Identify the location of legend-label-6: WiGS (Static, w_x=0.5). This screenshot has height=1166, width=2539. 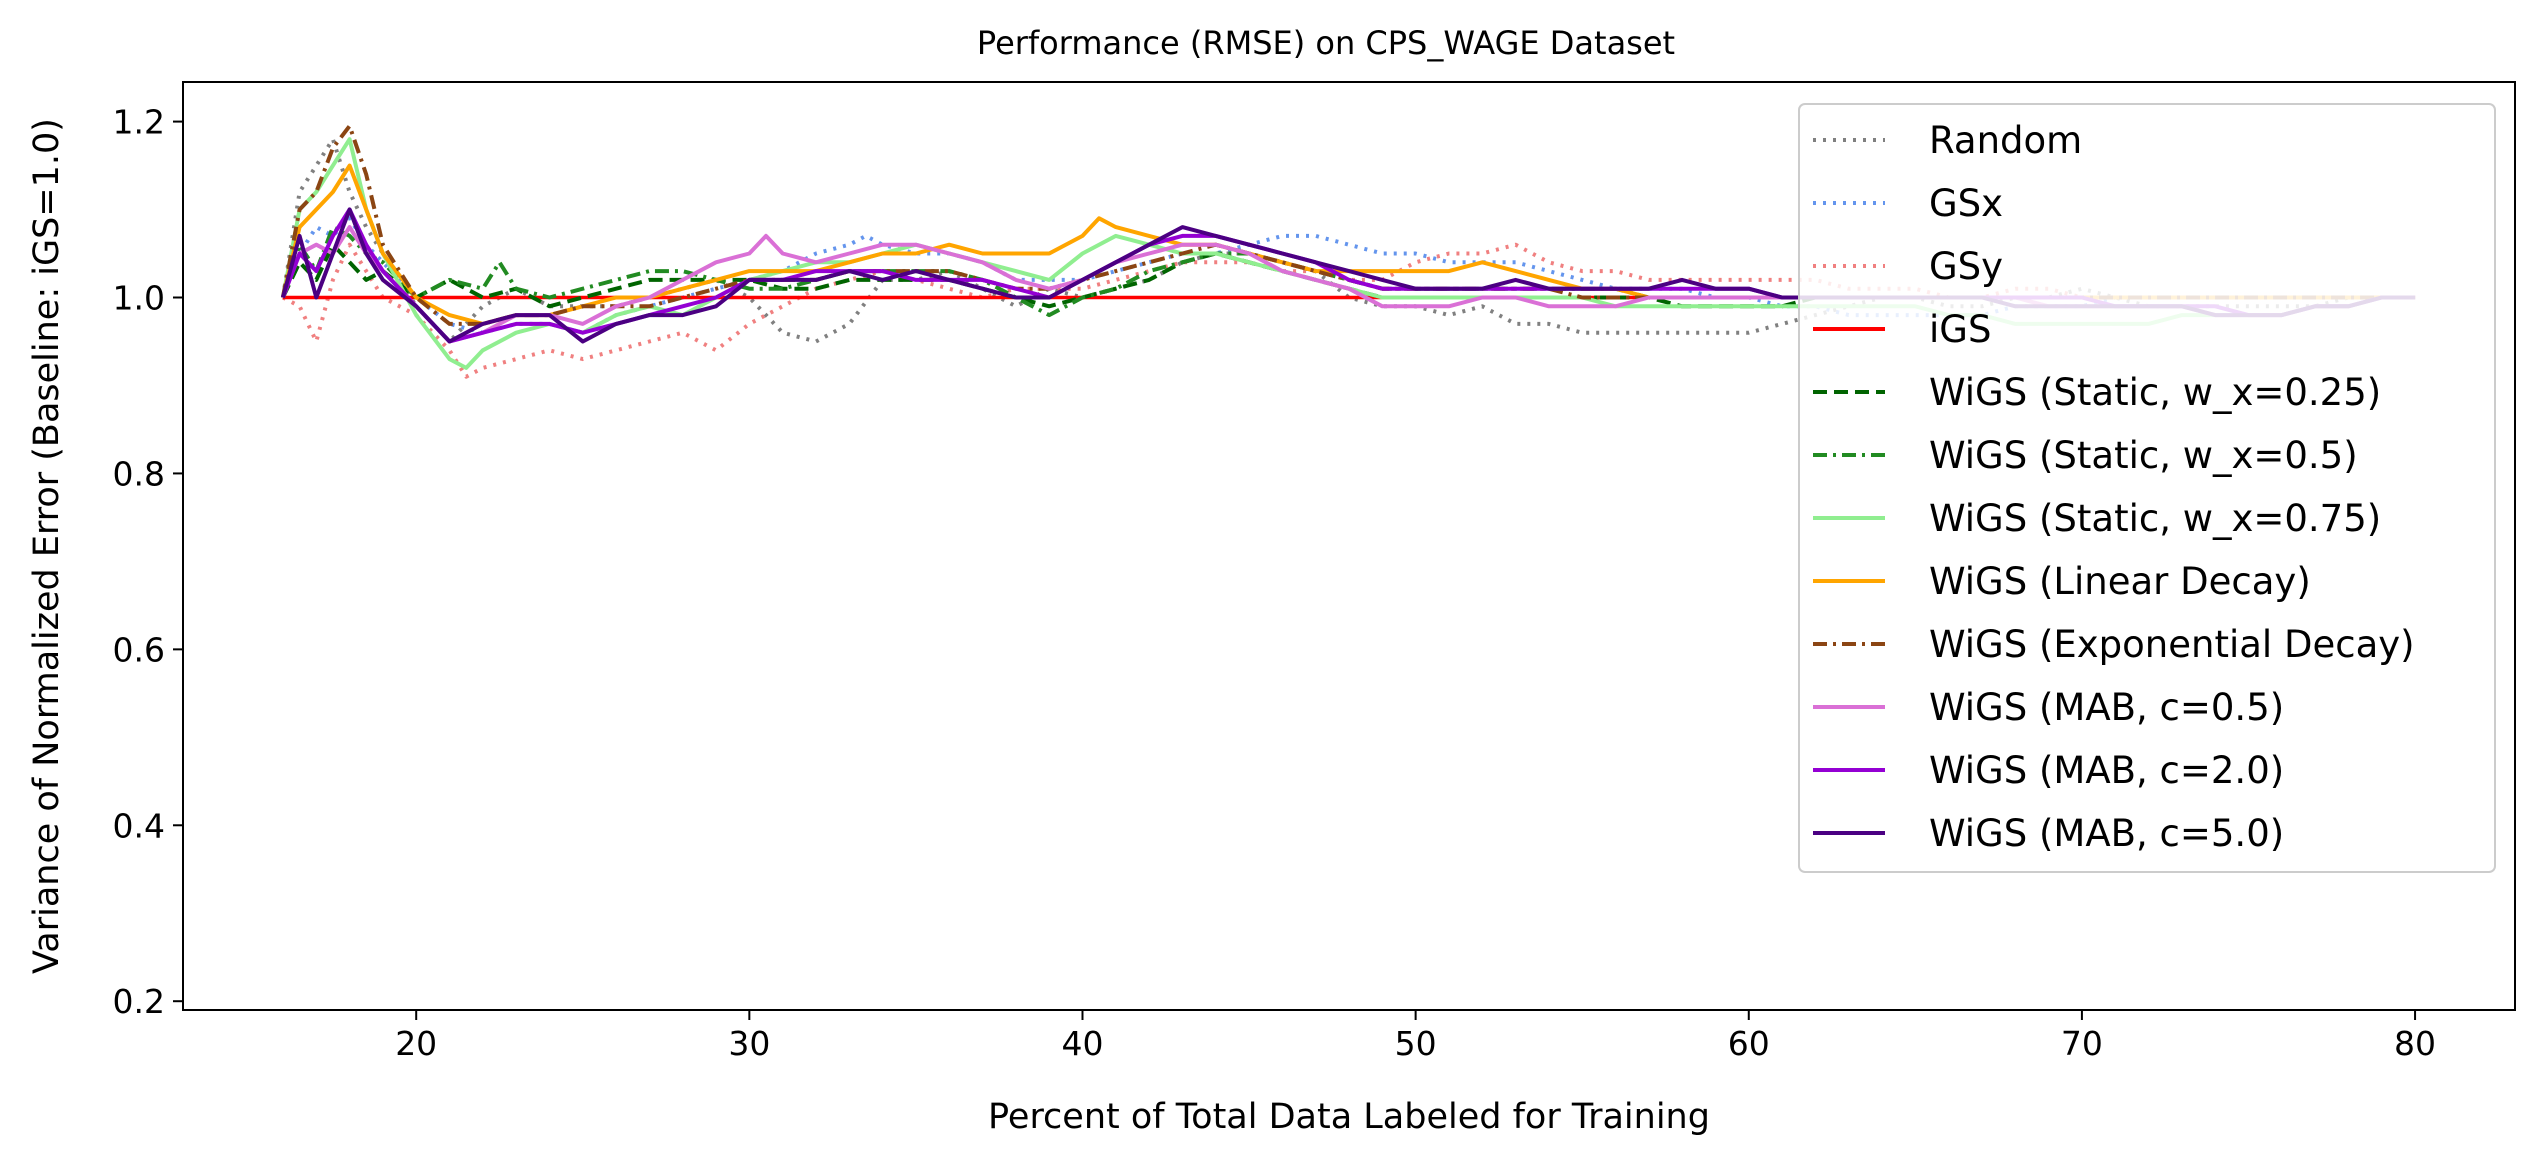
(2143, 455).